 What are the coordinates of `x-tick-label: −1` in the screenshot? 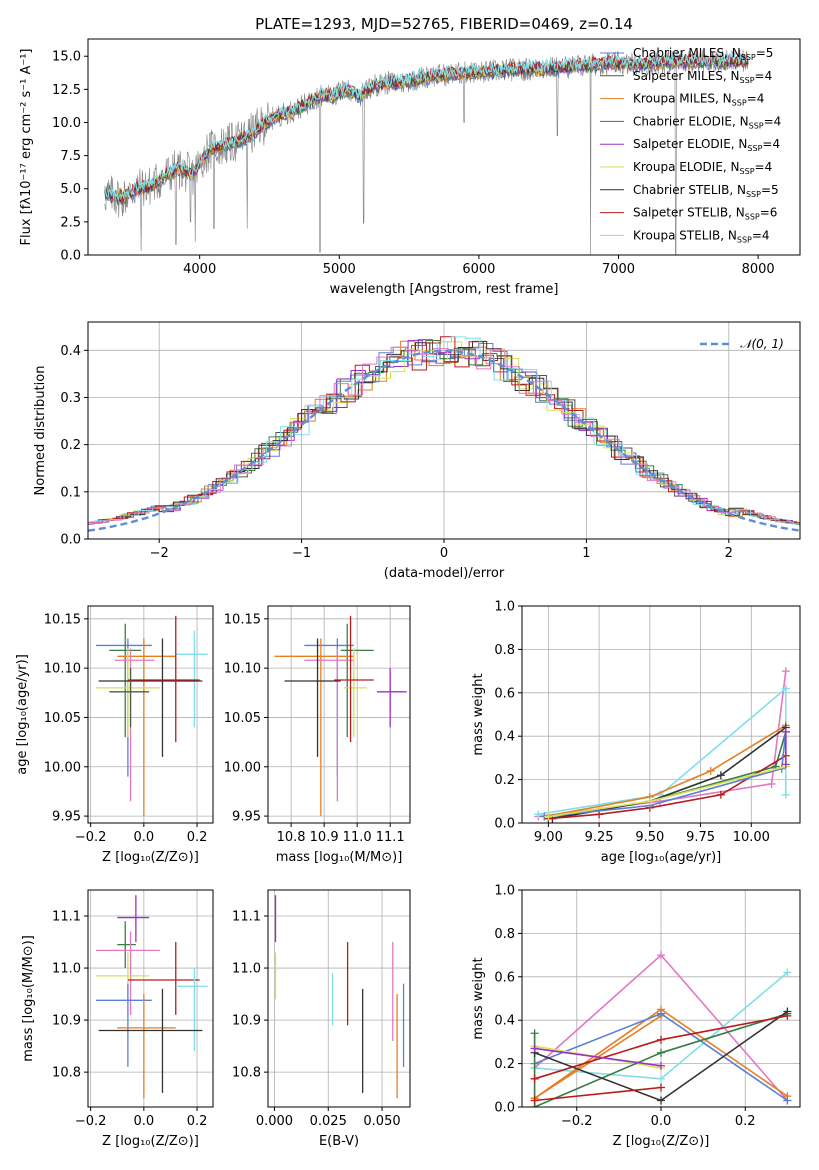 It's located at (301, 553).